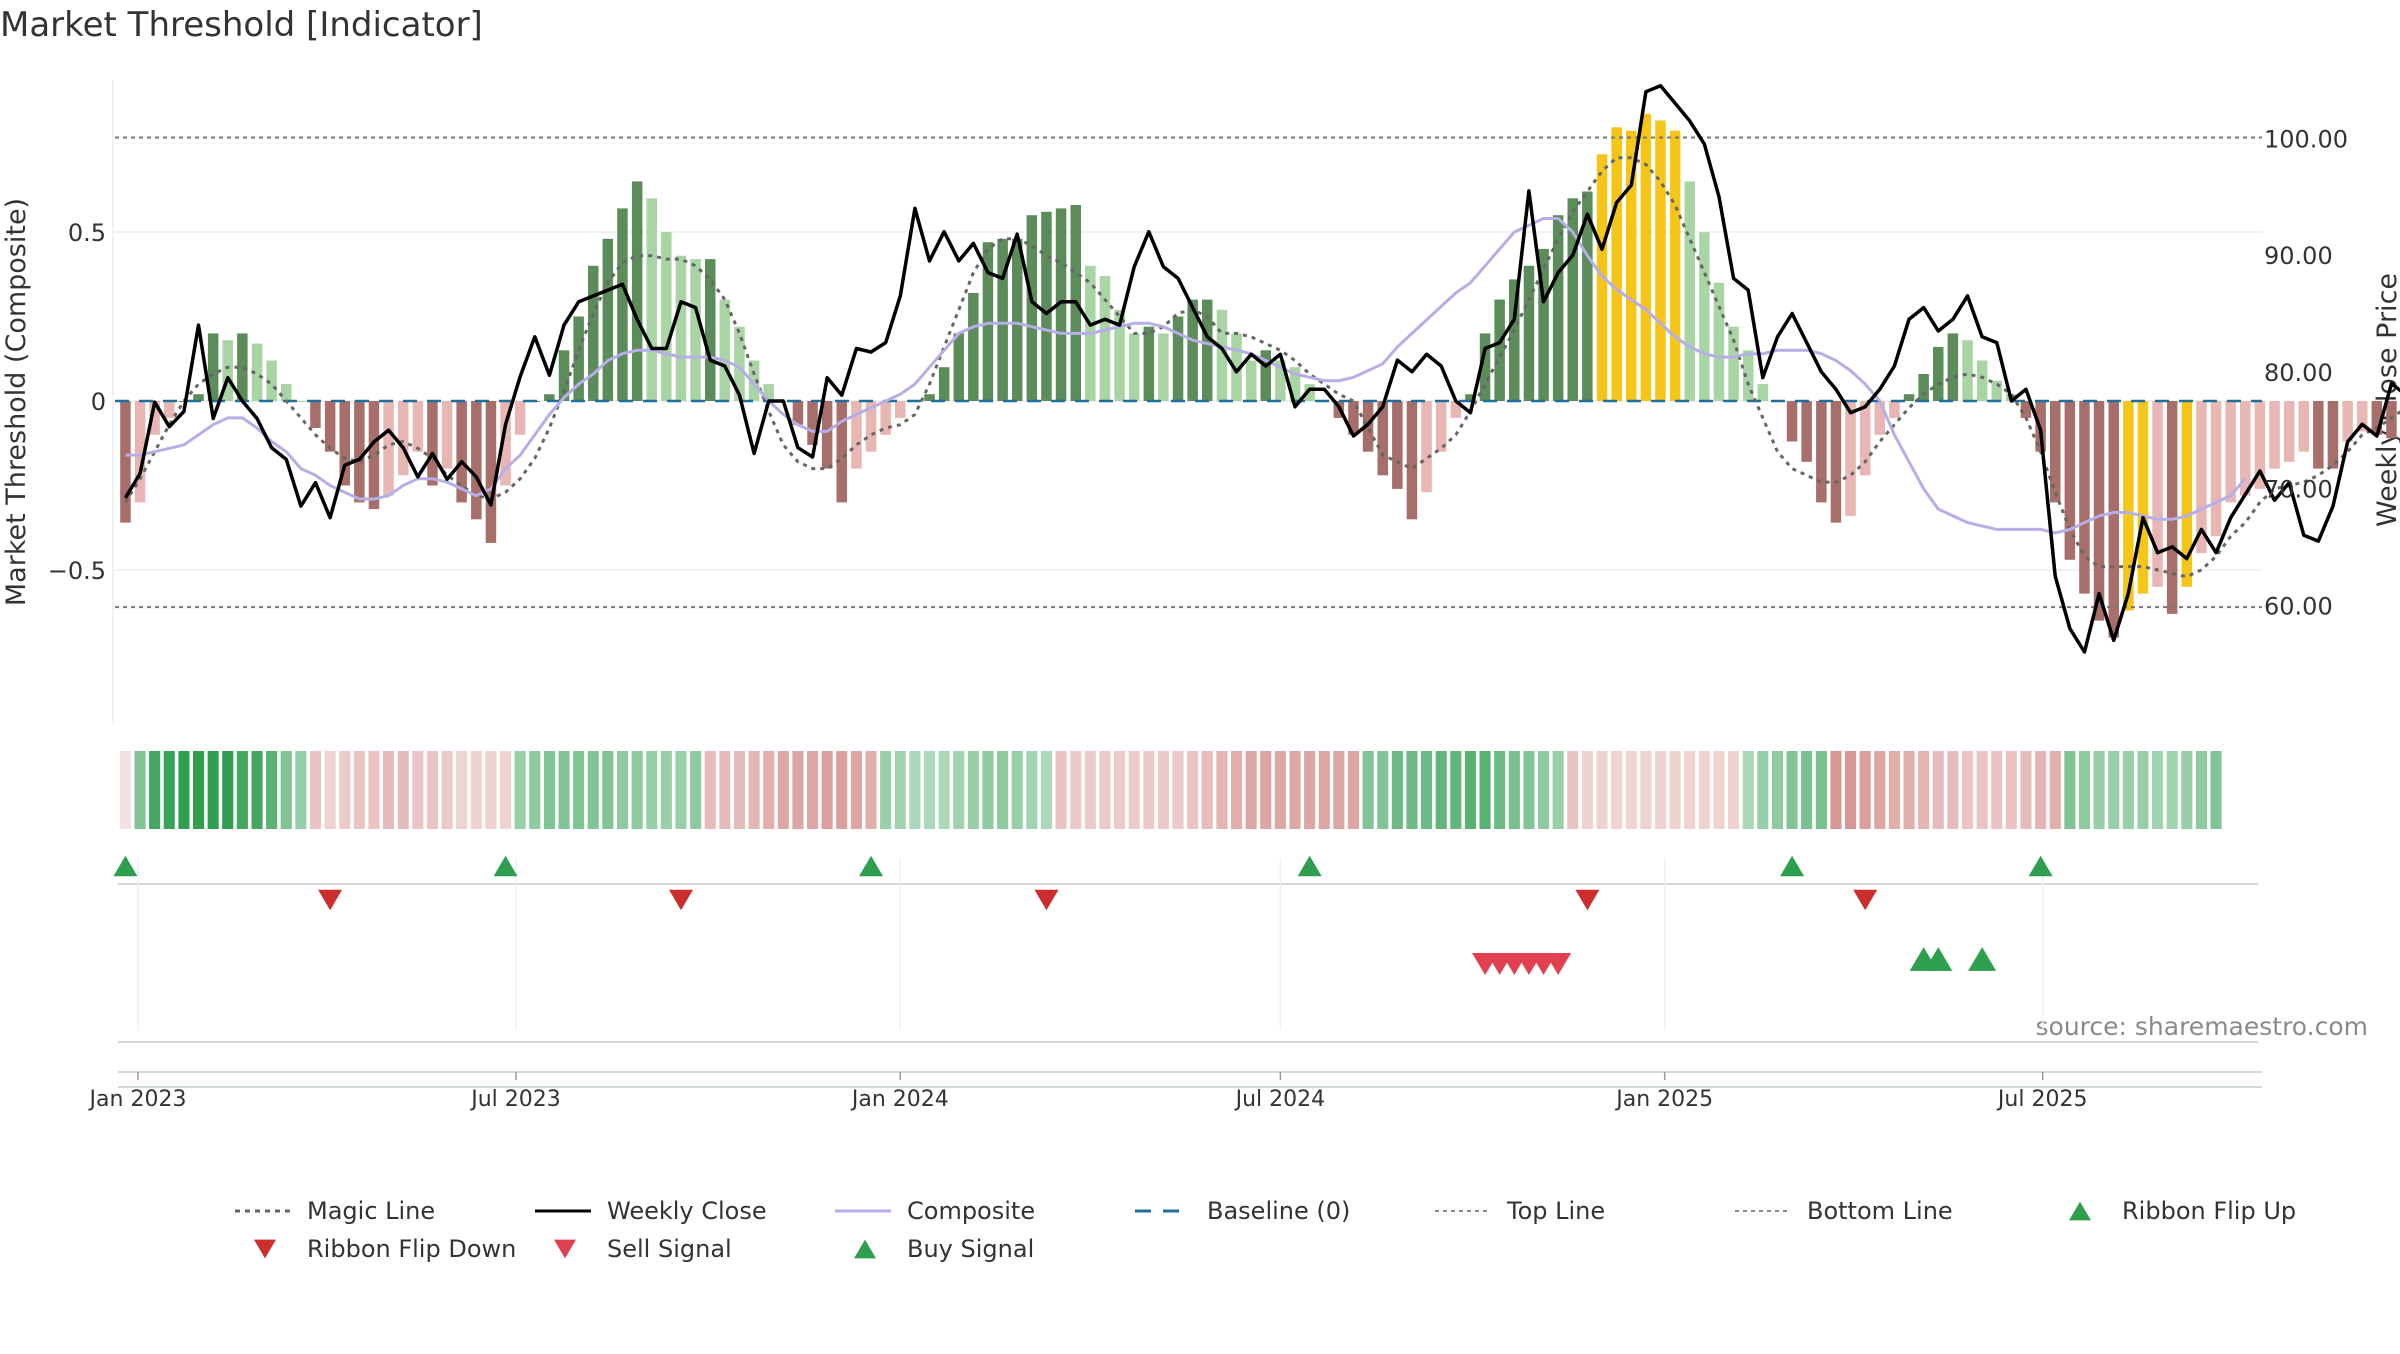  What do you see at coordinates (1880, 1211) in the screenshot?
I see `legend-label: Bottom Line` at bounding box center [1880, 1211].